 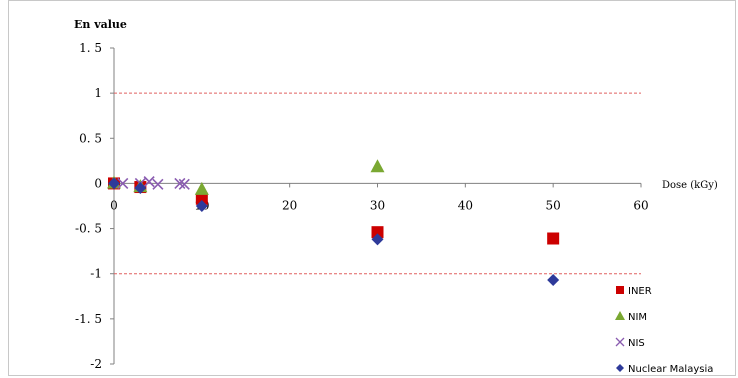 What do you see at coordinates (636, 343) in the screenshot?
I see `legend-label-nis: NIS` at bounding box center [636, 343].